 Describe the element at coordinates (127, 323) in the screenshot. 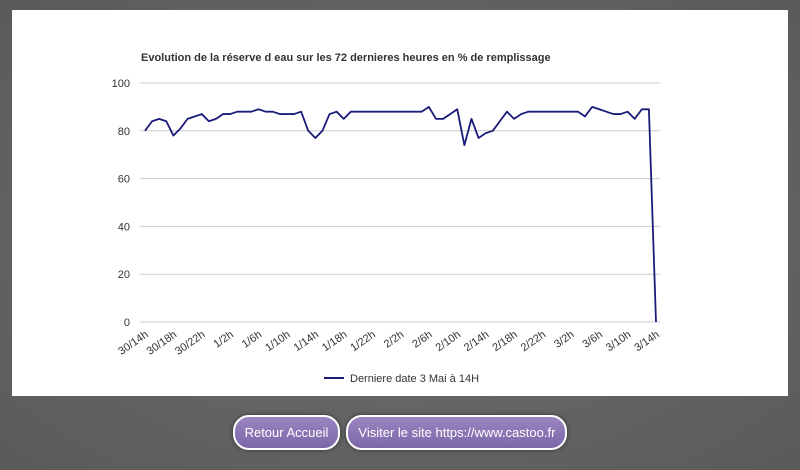

I see `y-tick-label: 0` at that location.